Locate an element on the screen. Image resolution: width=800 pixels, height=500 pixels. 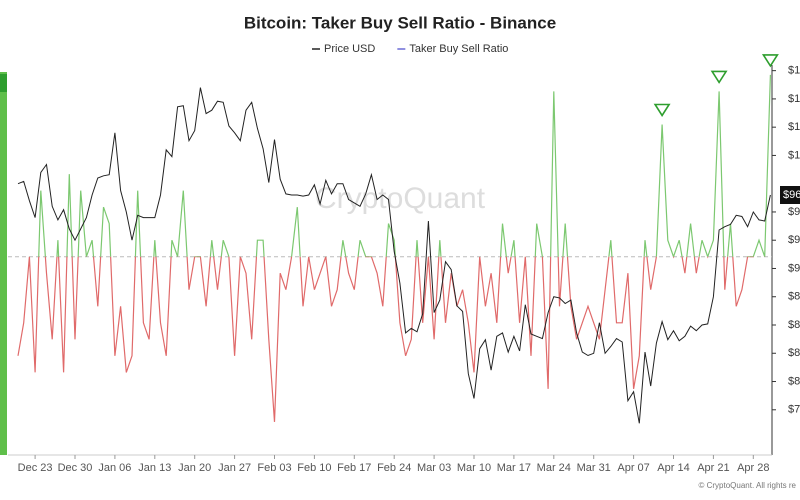
x-tick-label: Mar 10 is located at coordinates (474, 468).